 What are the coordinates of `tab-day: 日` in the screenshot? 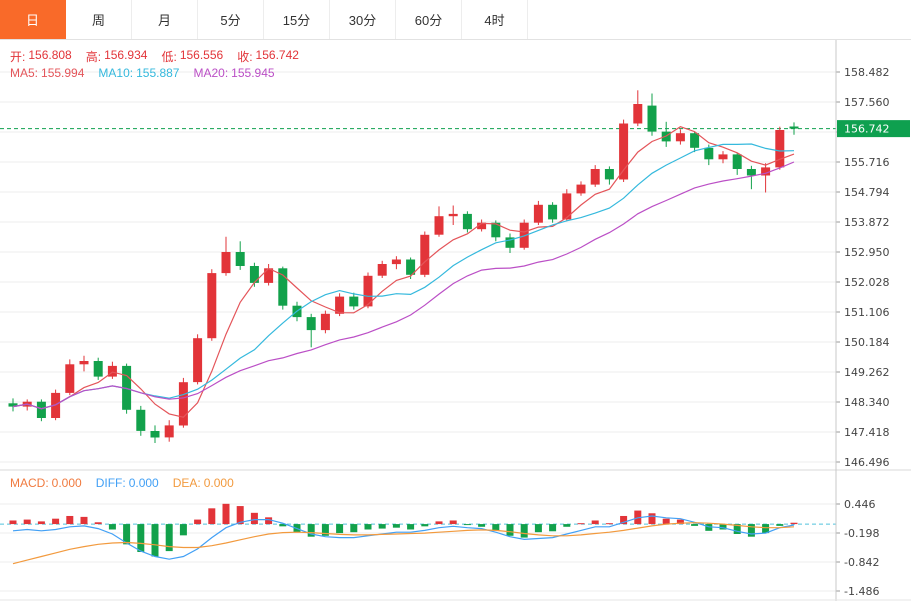 It's located at (33, 19).